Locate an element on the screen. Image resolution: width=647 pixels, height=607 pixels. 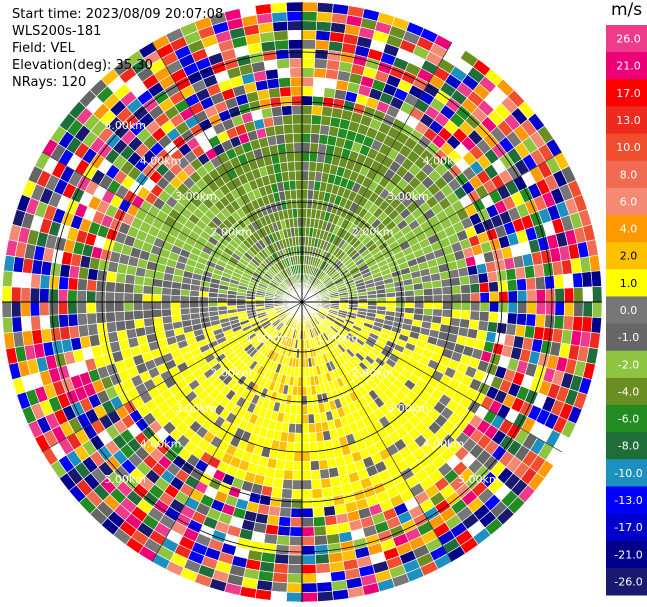
colorbar-tick-label: -1.0 is located at coordinates (628, 337).